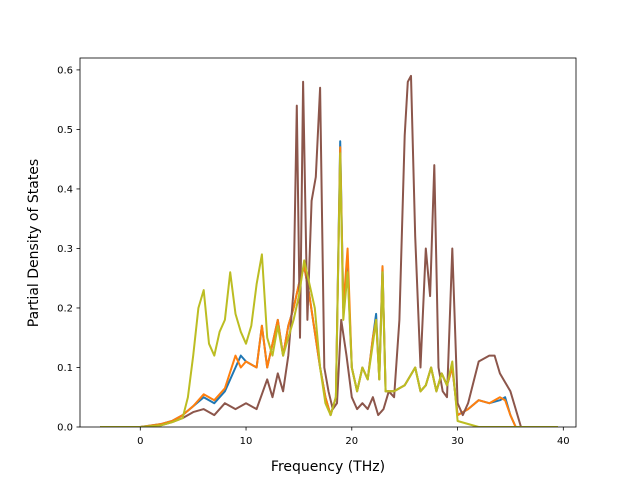 The width and height of the screenshot is (640, 480). I want to click on y-axis-label: Partial Density of States, so click(34, 243).